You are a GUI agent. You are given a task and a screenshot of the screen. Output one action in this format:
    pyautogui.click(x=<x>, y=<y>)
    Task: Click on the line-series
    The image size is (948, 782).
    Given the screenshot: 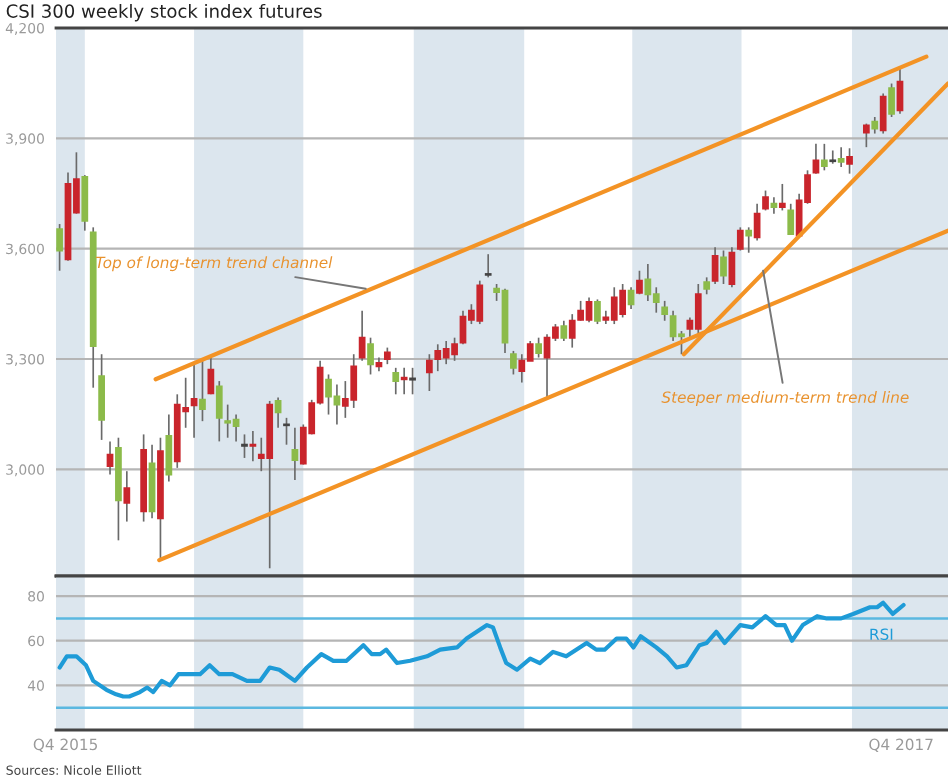 What is the action you would take?
    pyautogui.click(x=481, y=649)
    